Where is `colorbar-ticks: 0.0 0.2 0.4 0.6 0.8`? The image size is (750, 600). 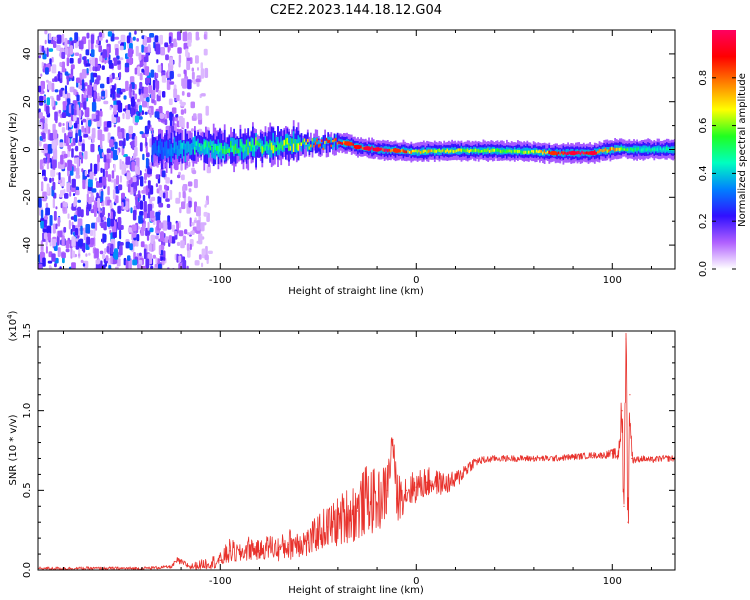 colorbar-ticks: 0.0 0.2 0.4 0.6 0.8 is located at coordinates (717, 173).